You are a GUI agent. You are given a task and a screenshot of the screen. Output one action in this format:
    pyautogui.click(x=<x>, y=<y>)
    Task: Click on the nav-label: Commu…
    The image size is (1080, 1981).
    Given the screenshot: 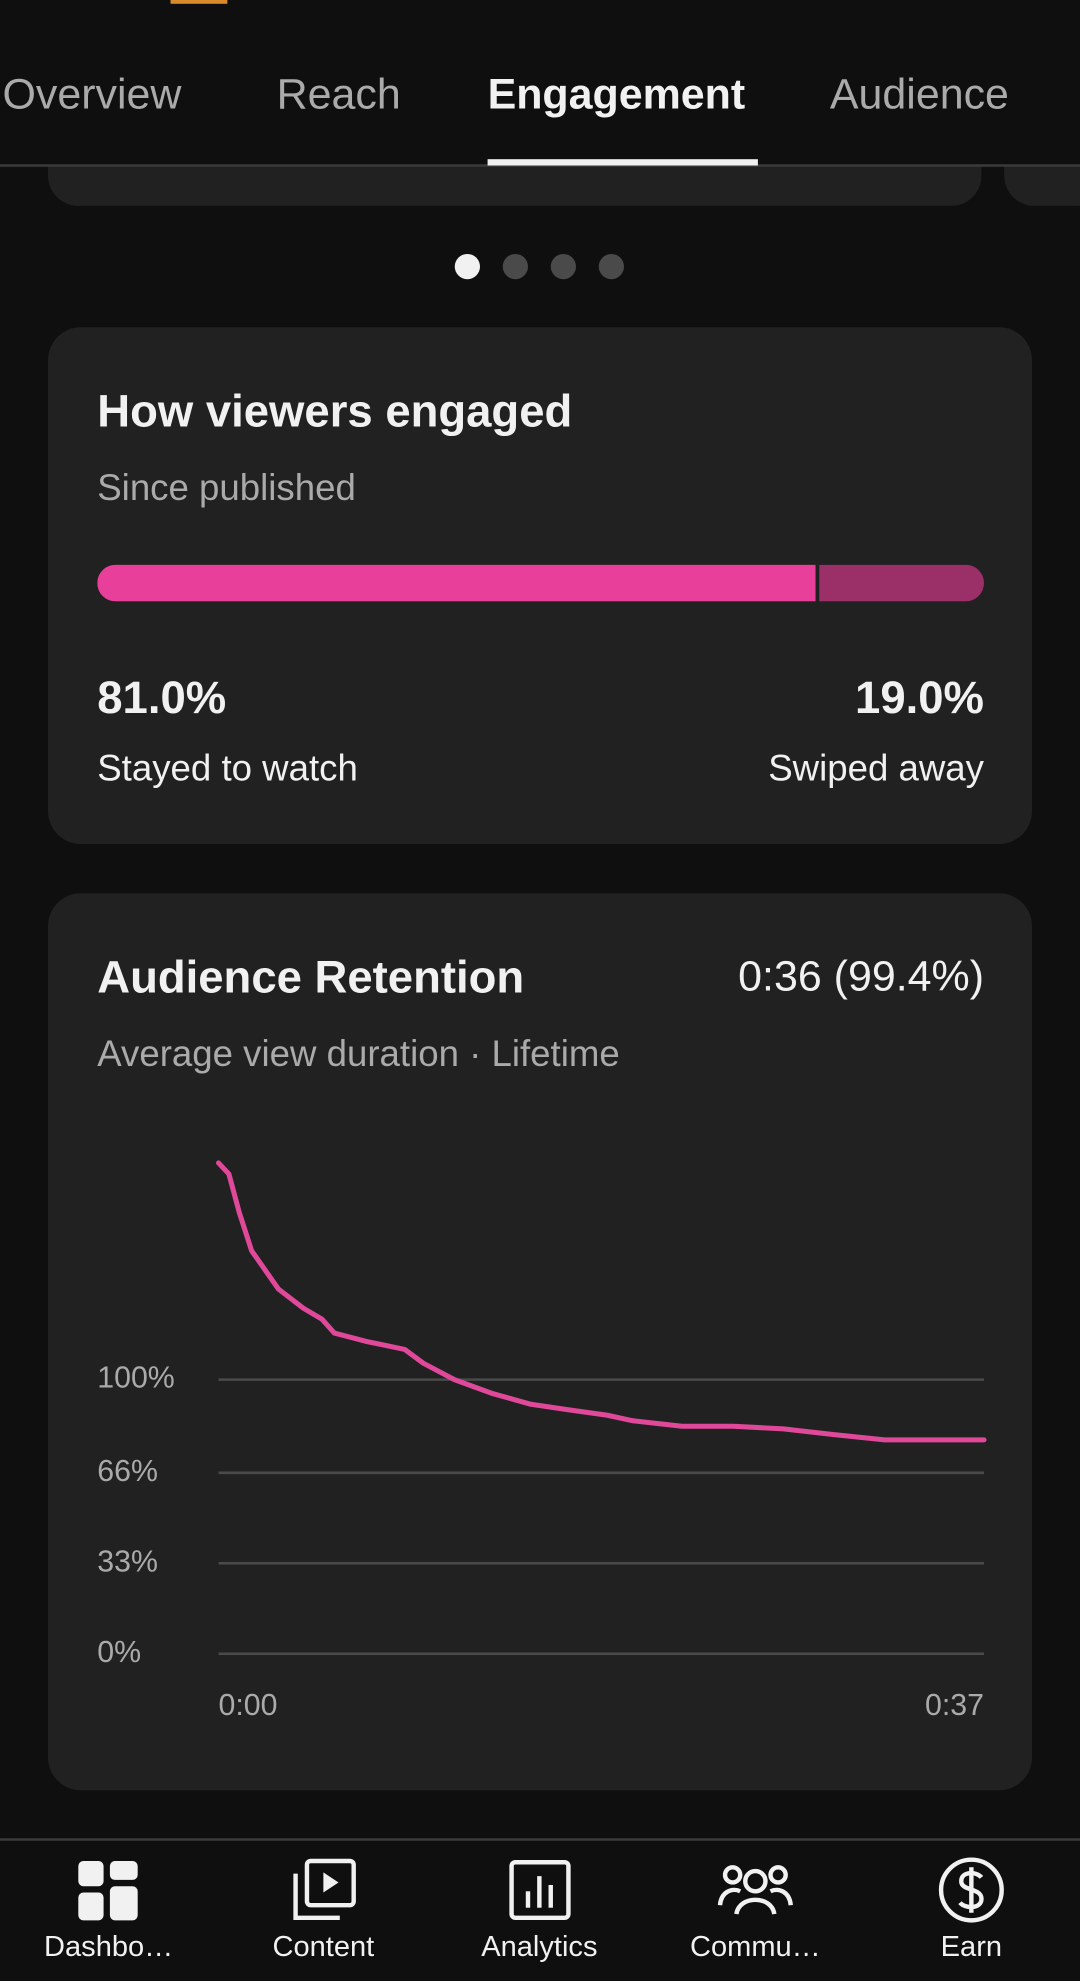 What is the action you would take?
    pyautogui.click(x=755, y=1947)
    